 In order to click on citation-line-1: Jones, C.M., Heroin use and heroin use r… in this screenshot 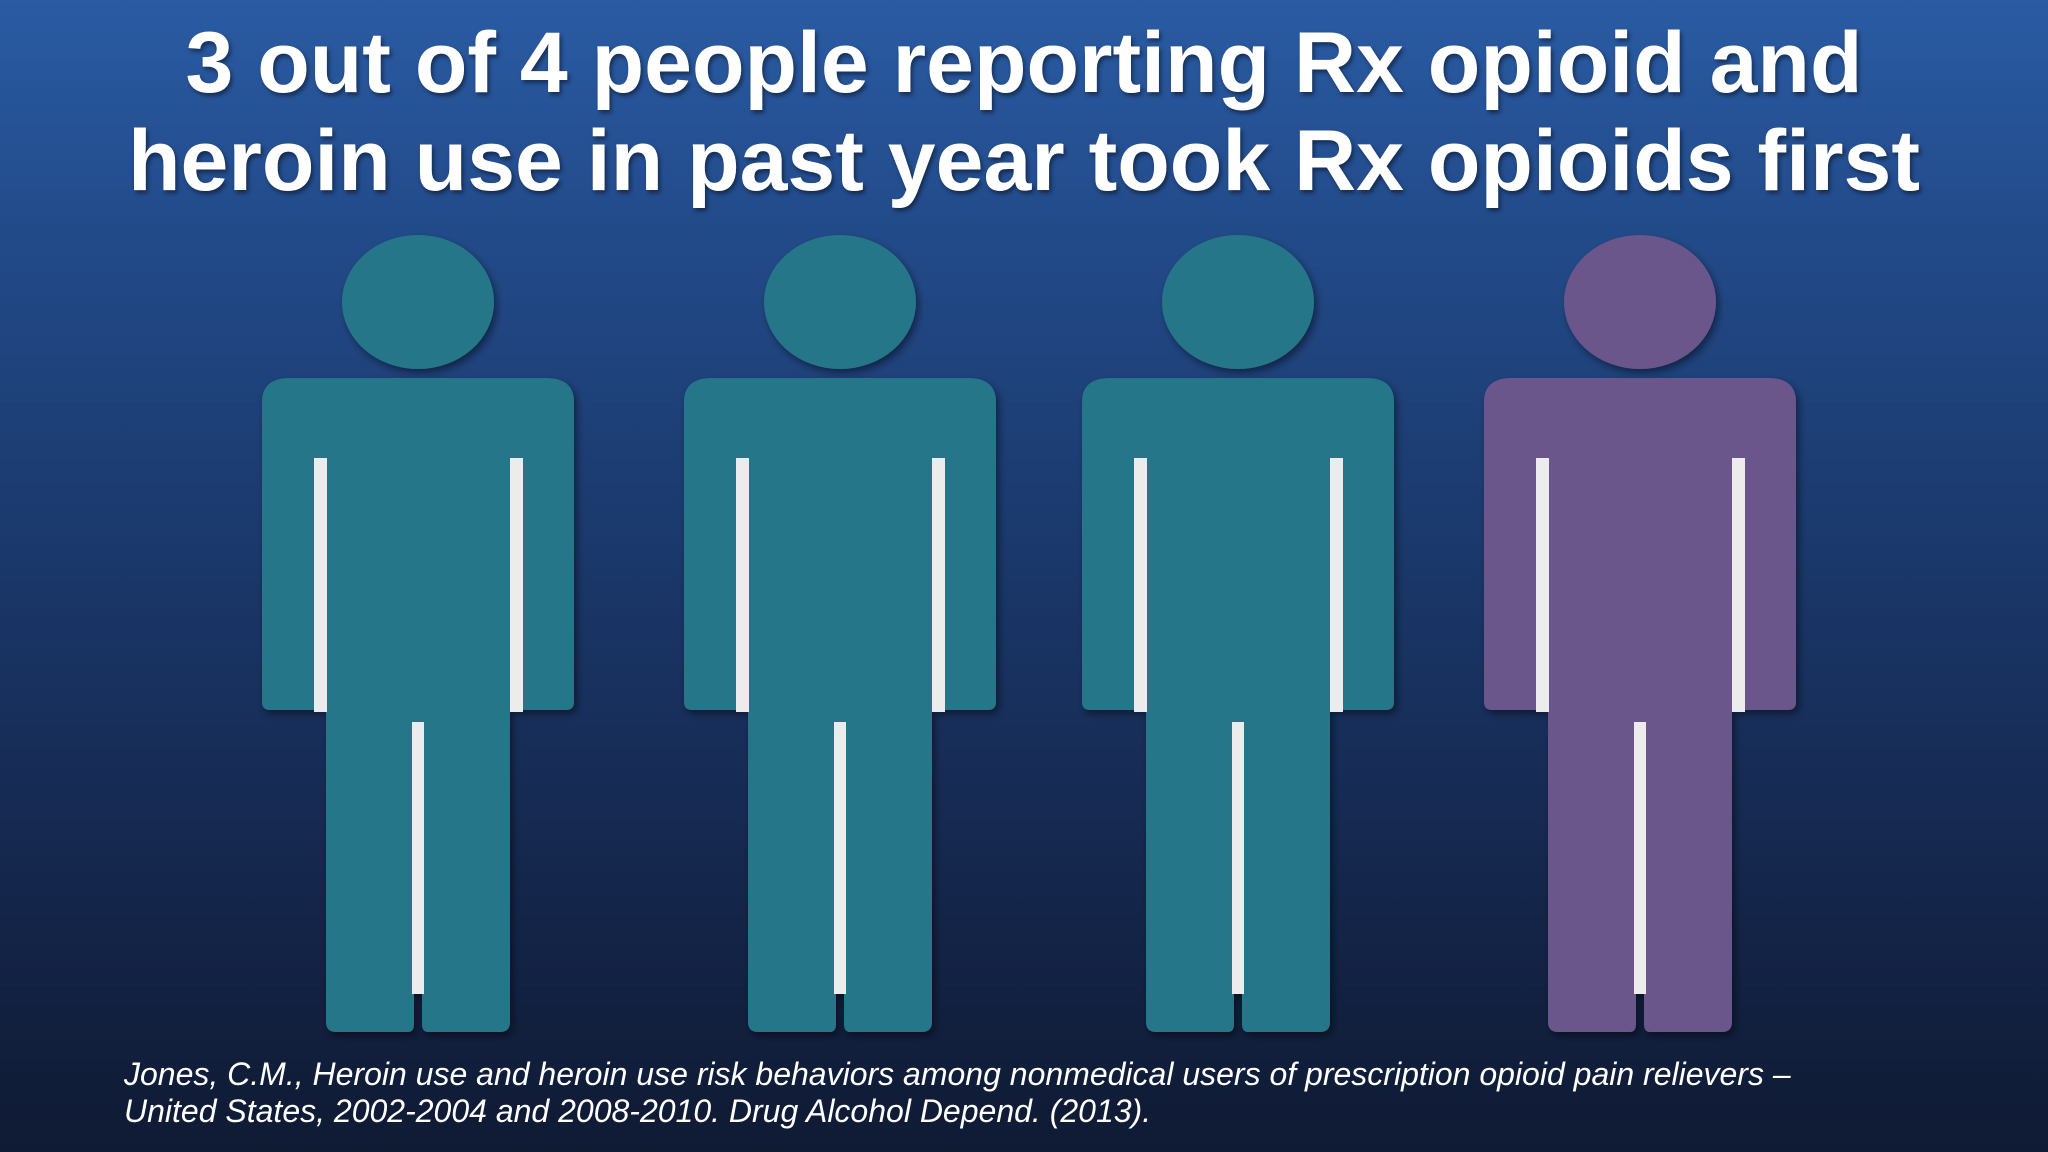, I will do `click(957, 1074)`.